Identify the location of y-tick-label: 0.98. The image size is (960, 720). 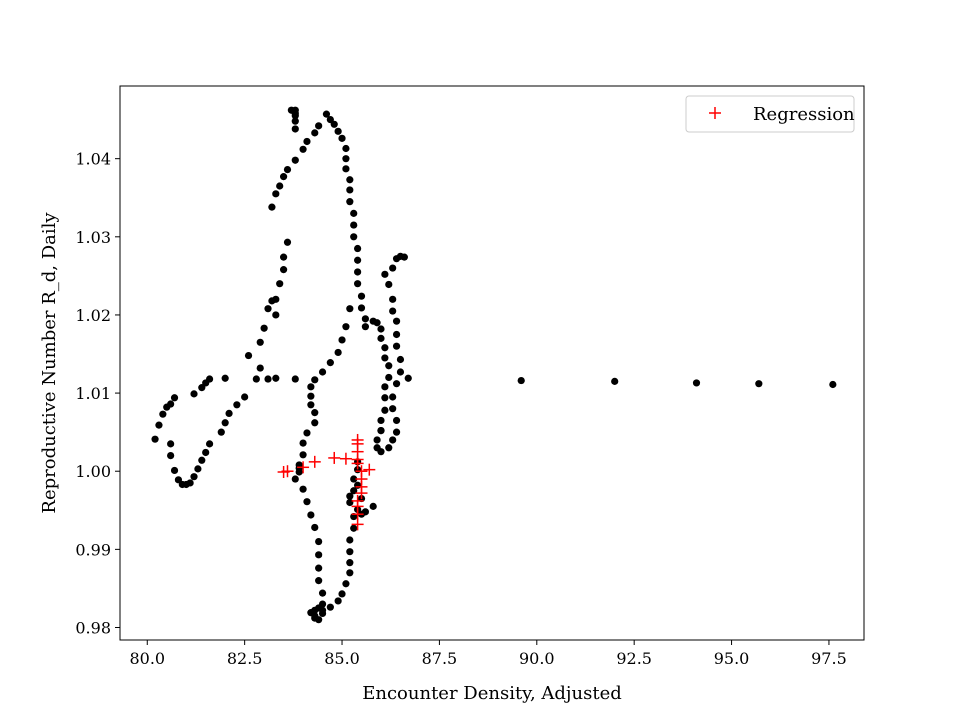
(93, 627).